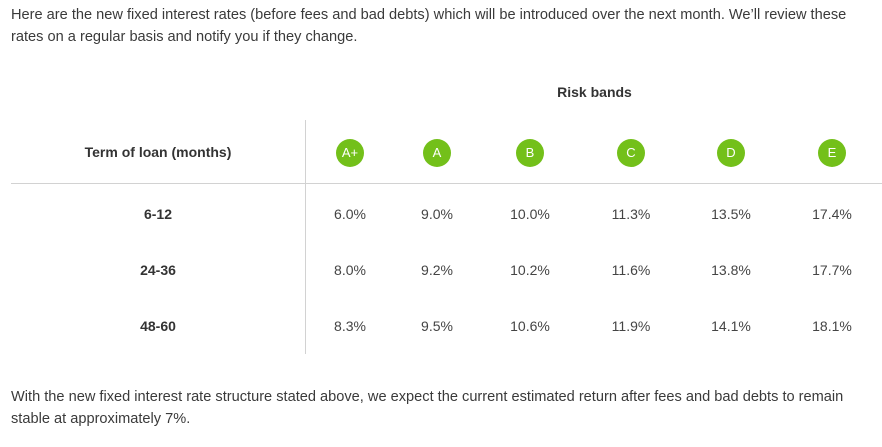  I want to click on rate-cell: 6.0%, so click(350, 214).